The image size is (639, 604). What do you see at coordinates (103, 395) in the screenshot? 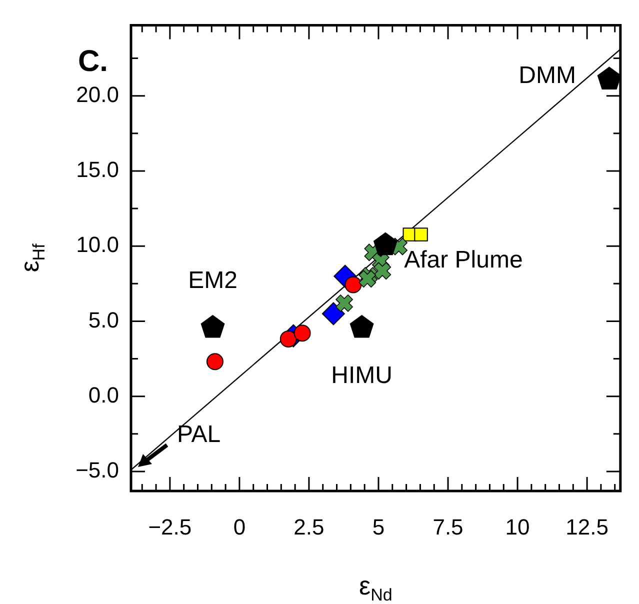
I see `y-tick-label: 0.0` at bounding box center [103, 395].